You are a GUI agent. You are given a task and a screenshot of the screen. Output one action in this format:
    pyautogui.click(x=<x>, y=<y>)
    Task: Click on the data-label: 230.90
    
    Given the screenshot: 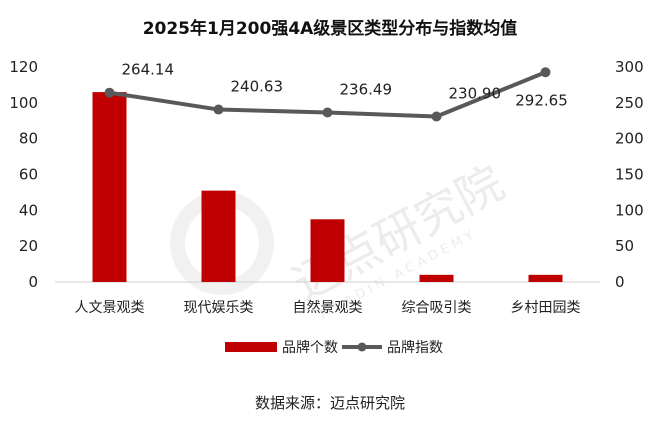 What is the action you would take?
    pyautogui.click(x=475, y=94)
    